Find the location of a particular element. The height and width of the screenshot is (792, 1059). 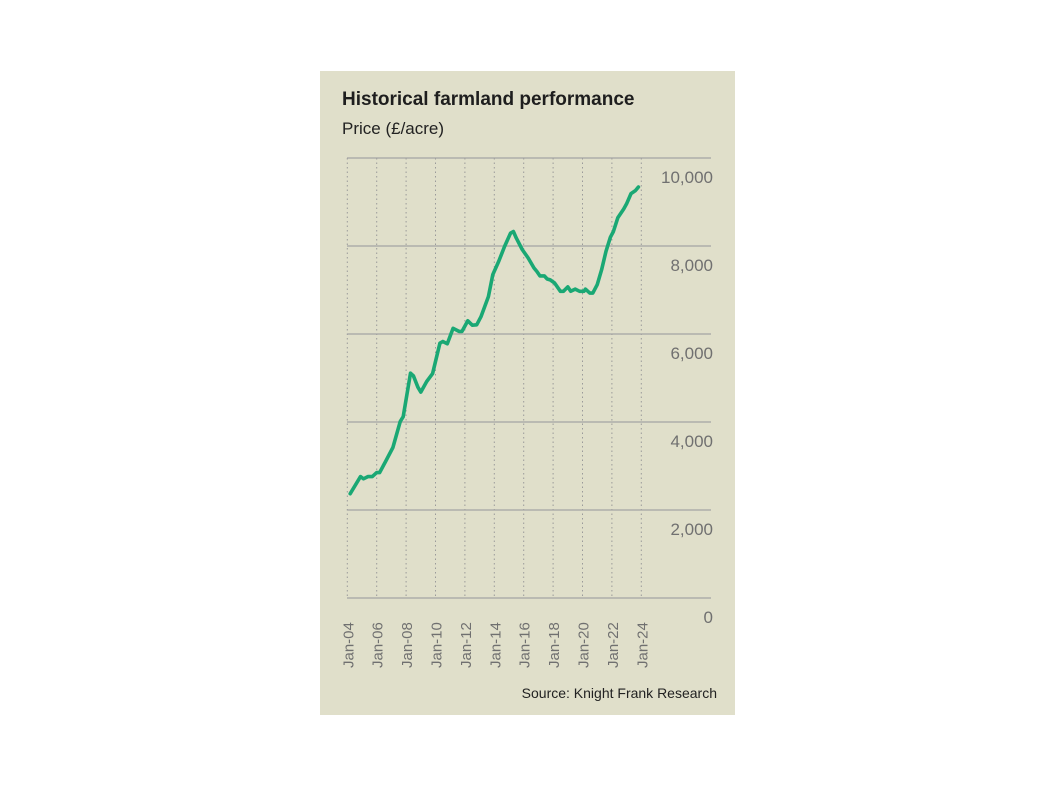

y-tick-label: 8,000 is located at coordinates (691, 265).